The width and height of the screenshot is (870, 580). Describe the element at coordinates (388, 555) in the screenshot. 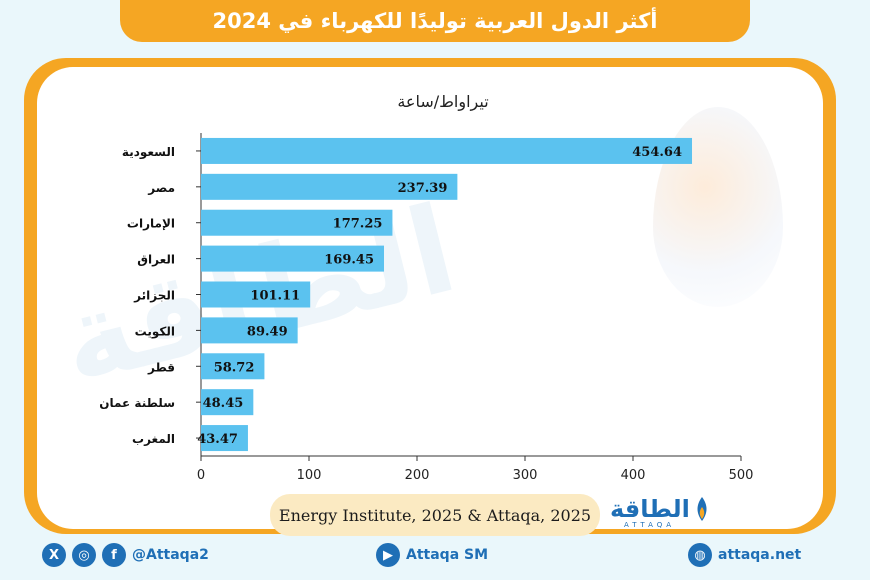

I see `youtube-icon: ▶` at that location.